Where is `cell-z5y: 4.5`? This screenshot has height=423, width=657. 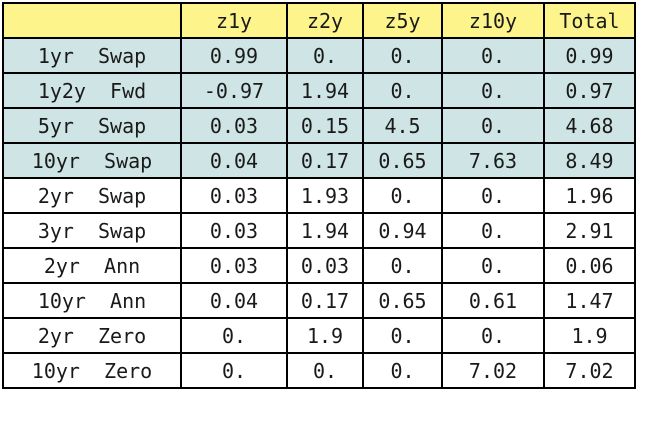 cell-z5y: 4.5 is located at coordinates (402, 125).